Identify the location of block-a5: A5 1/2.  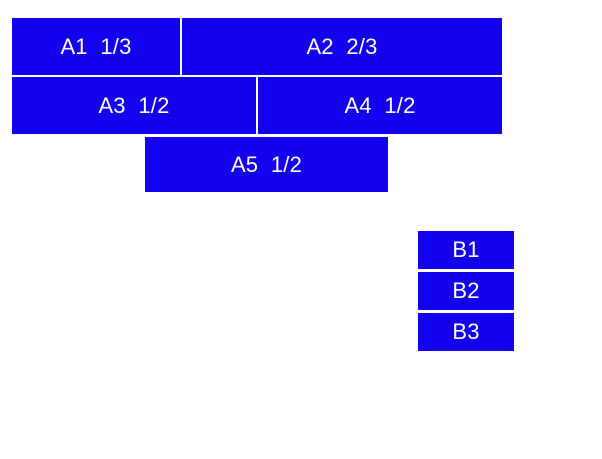
(266, 164).